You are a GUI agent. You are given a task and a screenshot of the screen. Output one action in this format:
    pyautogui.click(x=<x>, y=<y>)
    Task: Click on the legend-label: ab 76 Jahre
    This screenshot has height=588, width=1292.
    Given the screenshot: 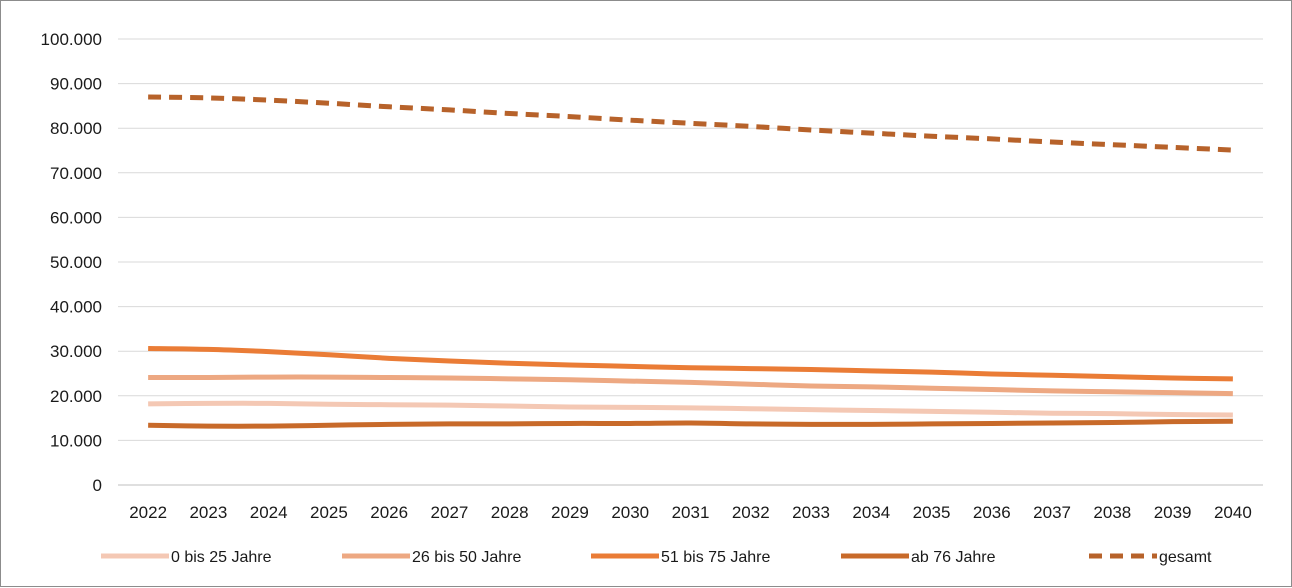 What is the action you would take?
    pyautogui.click(x=953, y=557)
    